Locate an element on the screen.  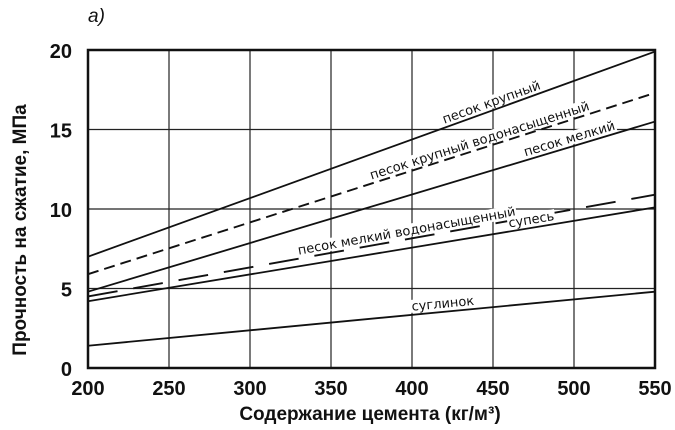
x-tick-label: 400 is located at coordinates (411, 389).